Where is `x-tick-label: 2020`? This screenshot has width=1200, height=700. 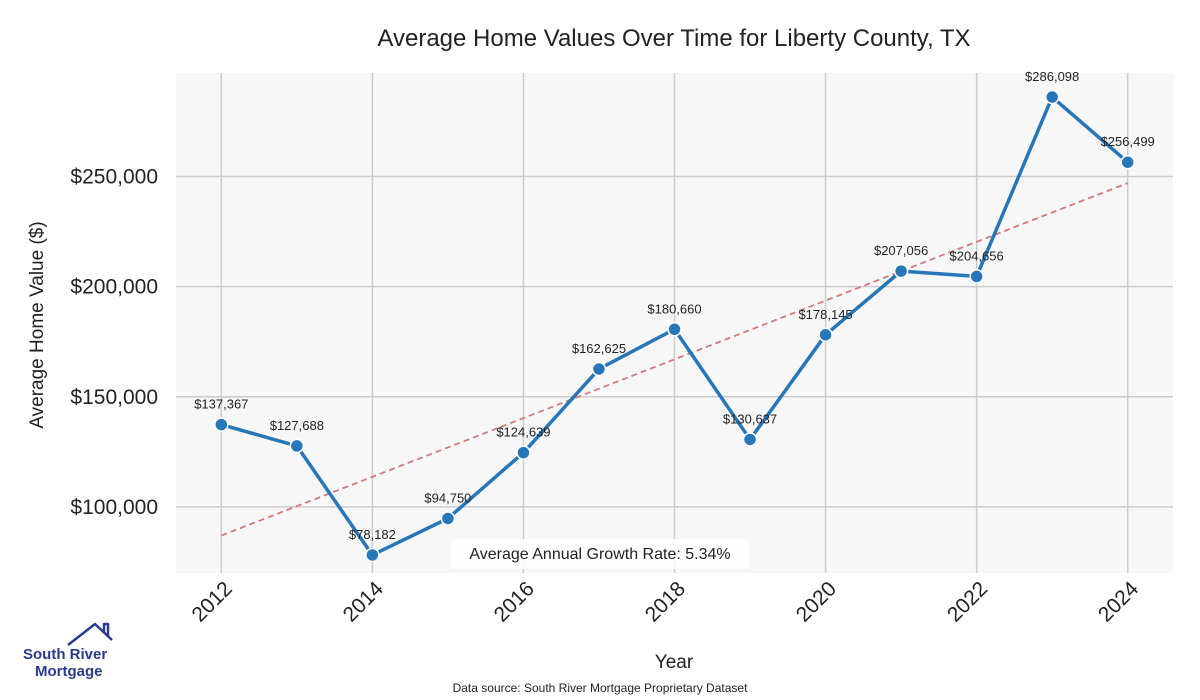 x-tick-label: 2020 is located at coordinates (816, 601).